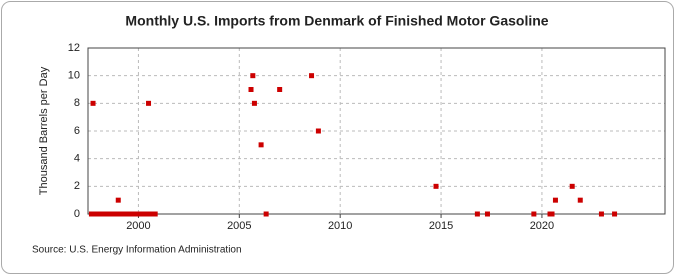  I want to click on x-tick-label: 2010, so click(340, 226).